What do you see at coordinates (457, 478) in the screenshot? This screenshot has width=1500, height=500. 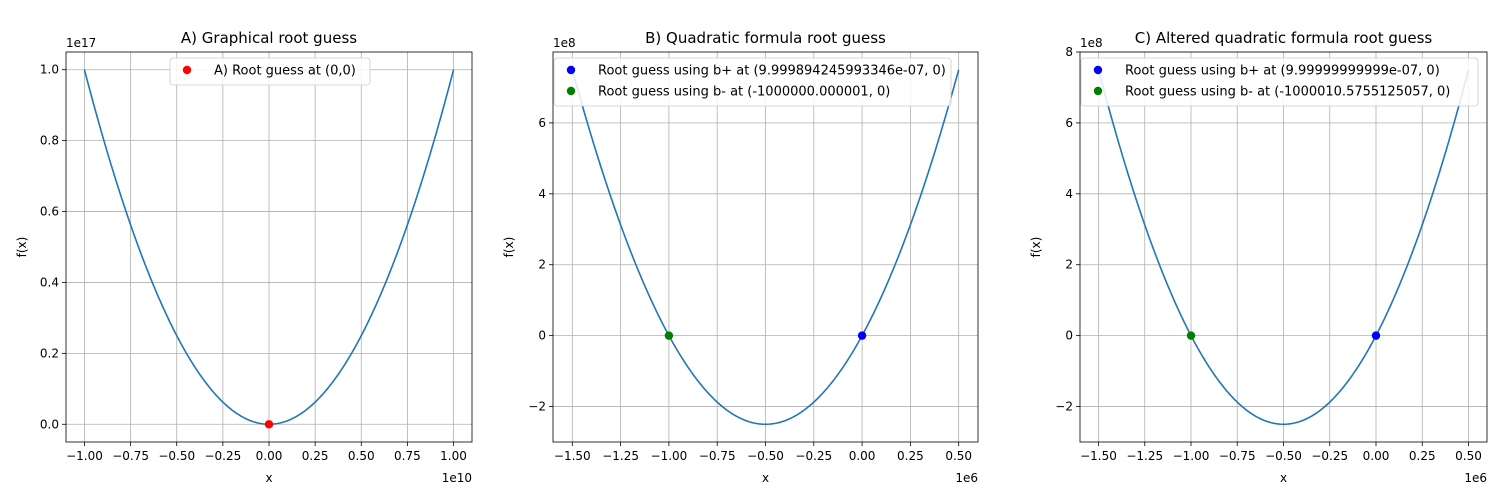 I see `x-offset-text: 1e10` at bounding box center [457, 478].